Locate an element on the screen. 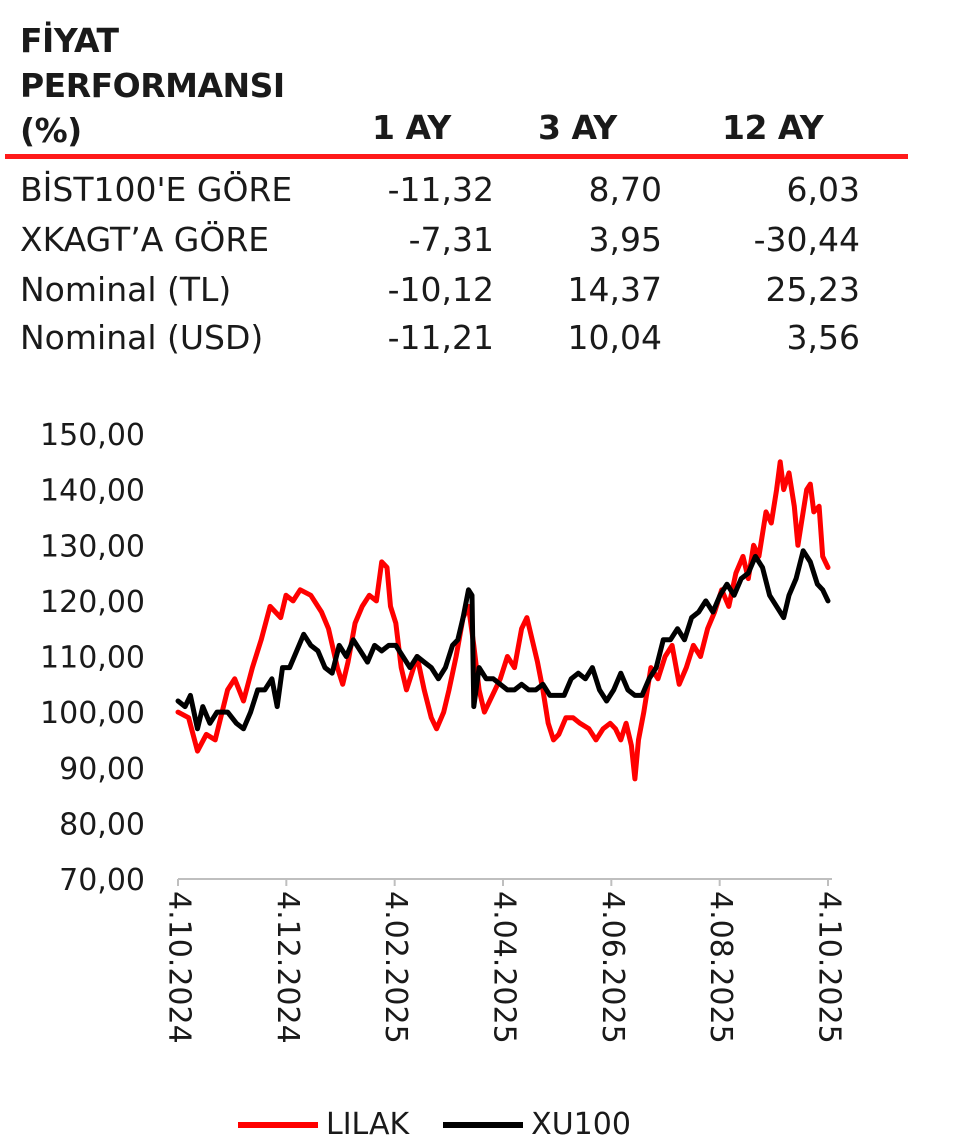 This screenshot has height=1142, width=960. row-value: 8,70 is located at coordinates (625, 189).